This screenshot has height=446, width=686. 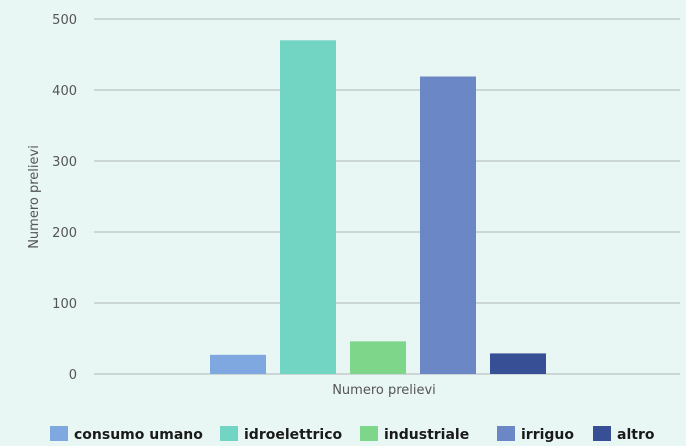 I want to click on legend-item-consumo-umano: consumo umano, so click(x=126, y=434).